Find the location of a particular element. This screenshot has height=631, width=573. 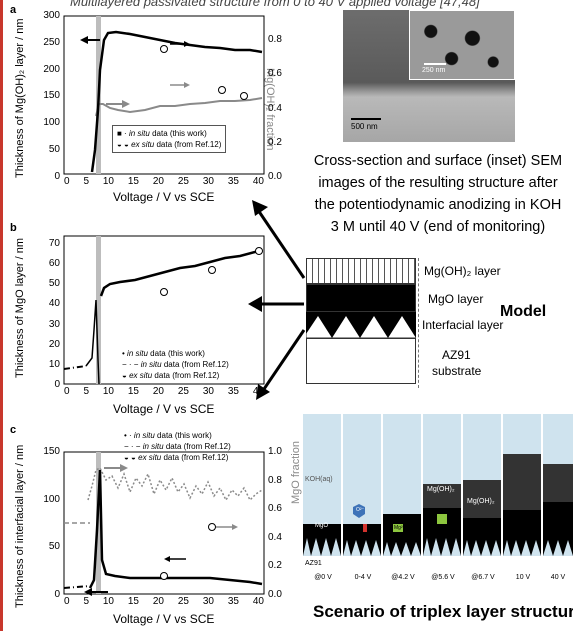

model-label-mgoh2: Mg(OH)₂ layer is located at coordinates (462, 271).